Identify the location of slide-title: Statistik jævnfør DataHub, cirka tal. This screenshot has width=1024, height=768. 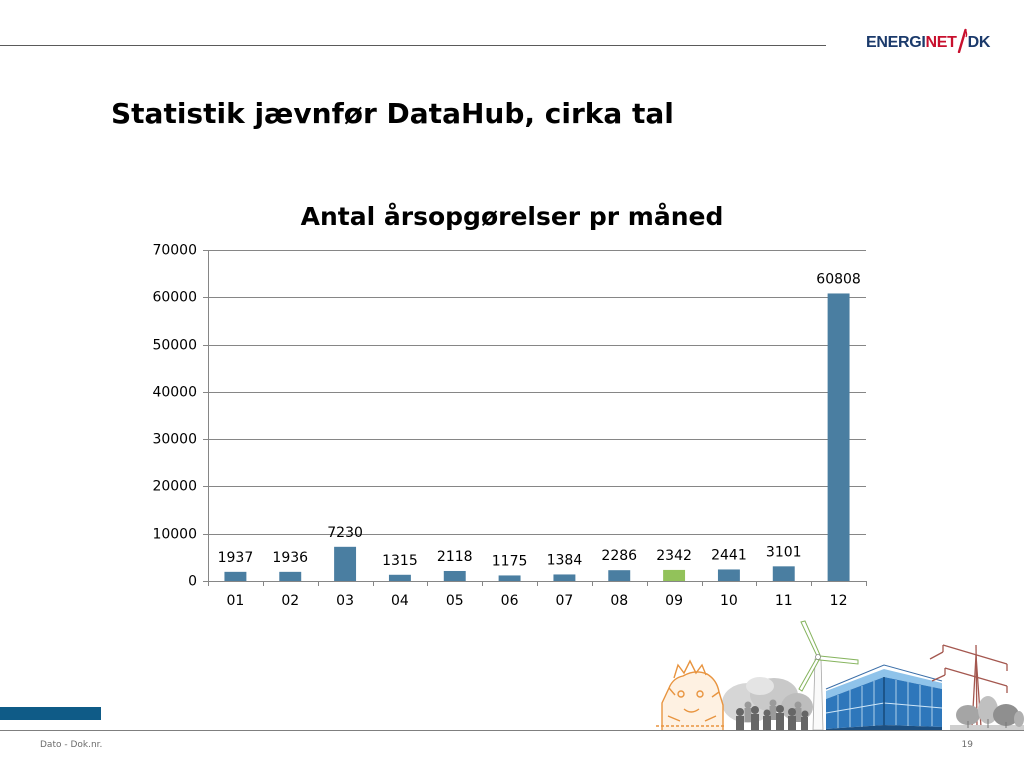
(392, 113).